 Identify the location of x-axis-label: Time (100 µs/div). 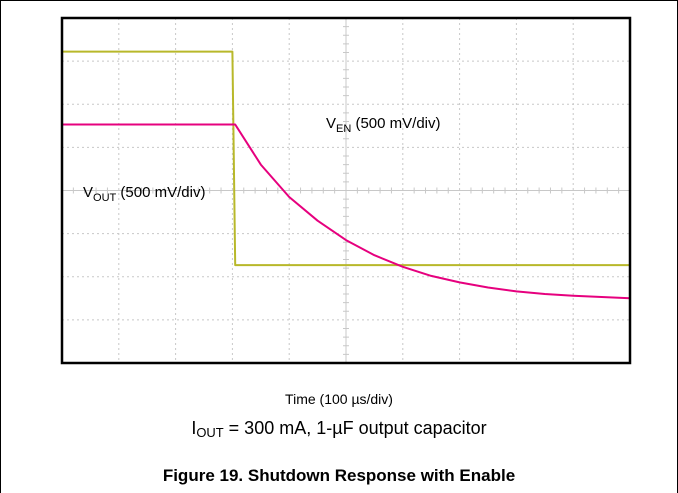
(339, 399).